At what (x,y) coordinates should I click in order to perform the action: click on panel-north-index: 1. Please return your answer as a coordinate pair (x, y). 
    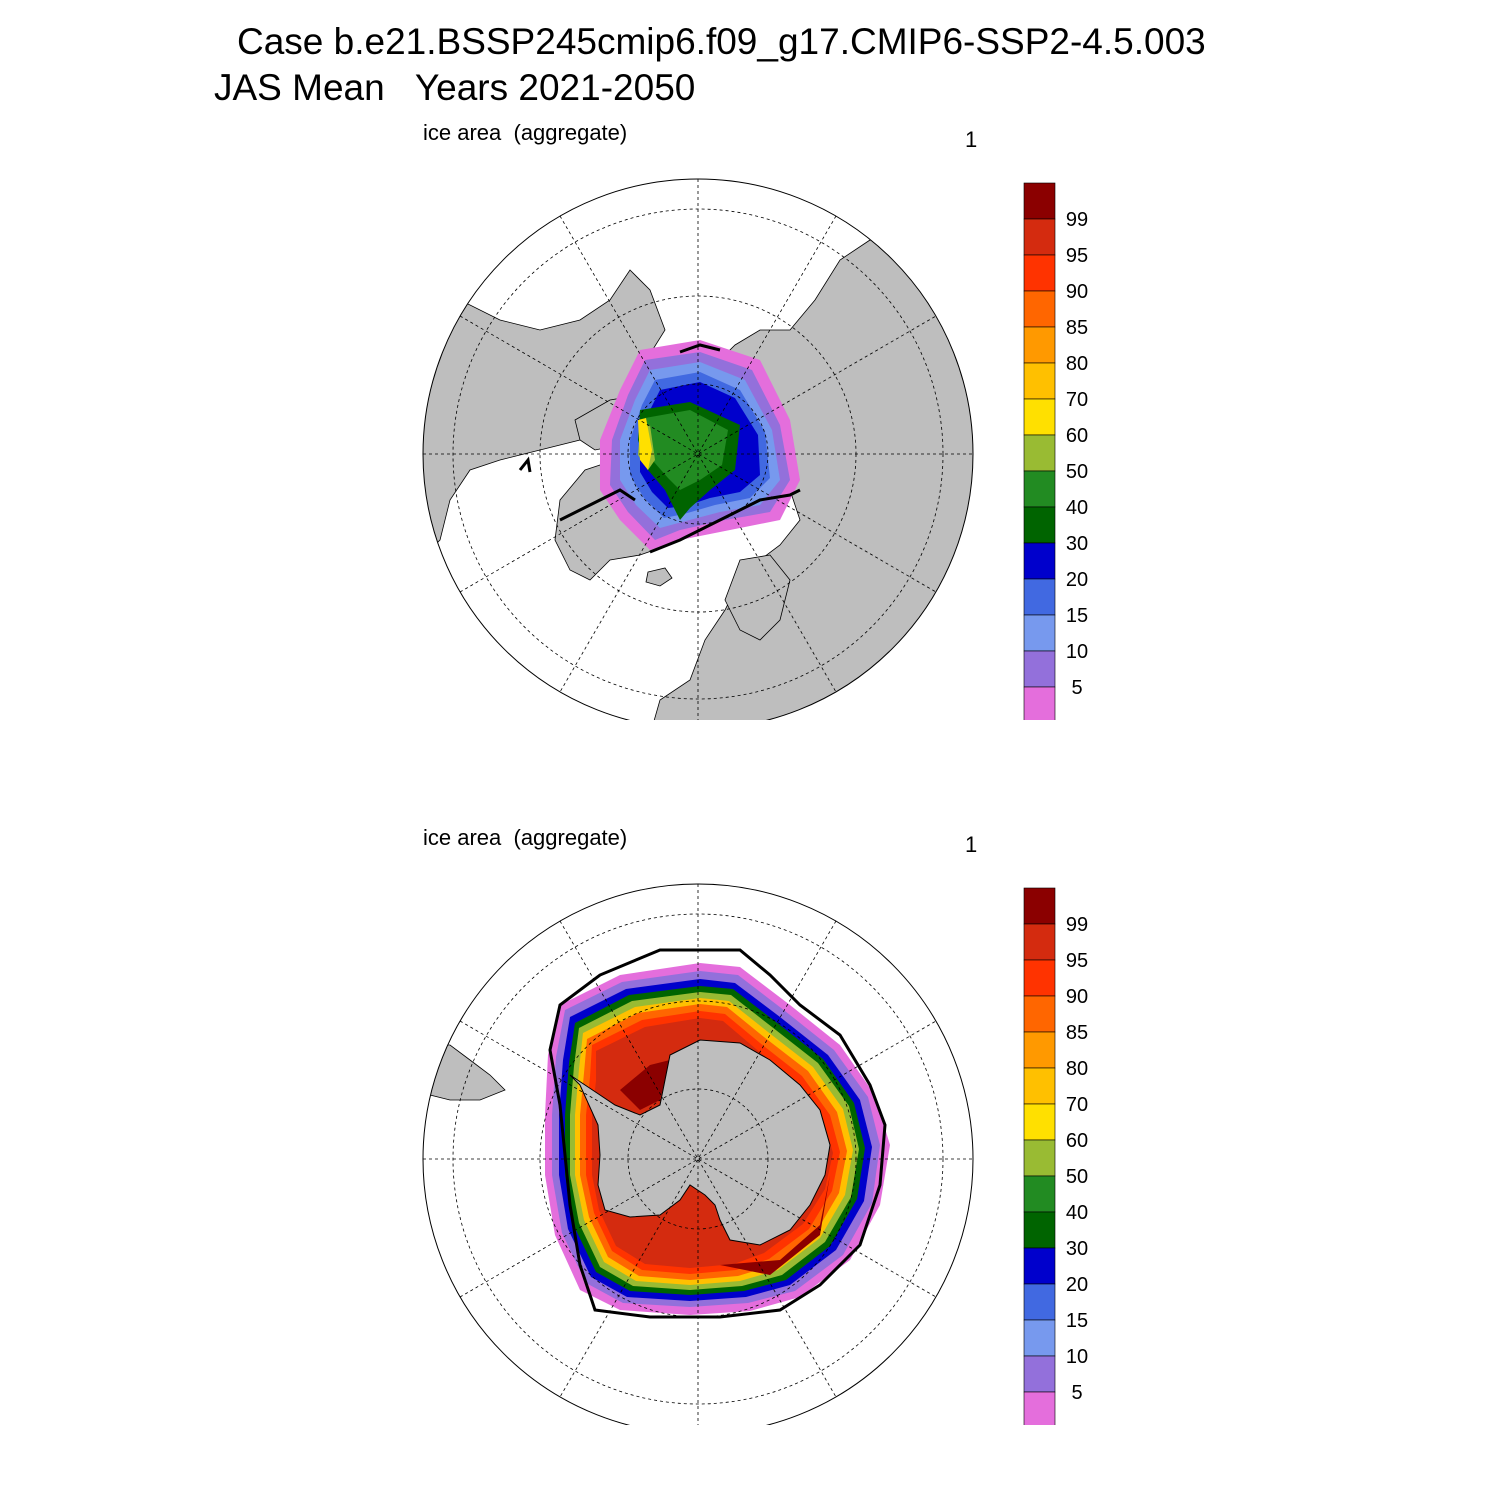
    Looking at the image, I should click on (971, 139).